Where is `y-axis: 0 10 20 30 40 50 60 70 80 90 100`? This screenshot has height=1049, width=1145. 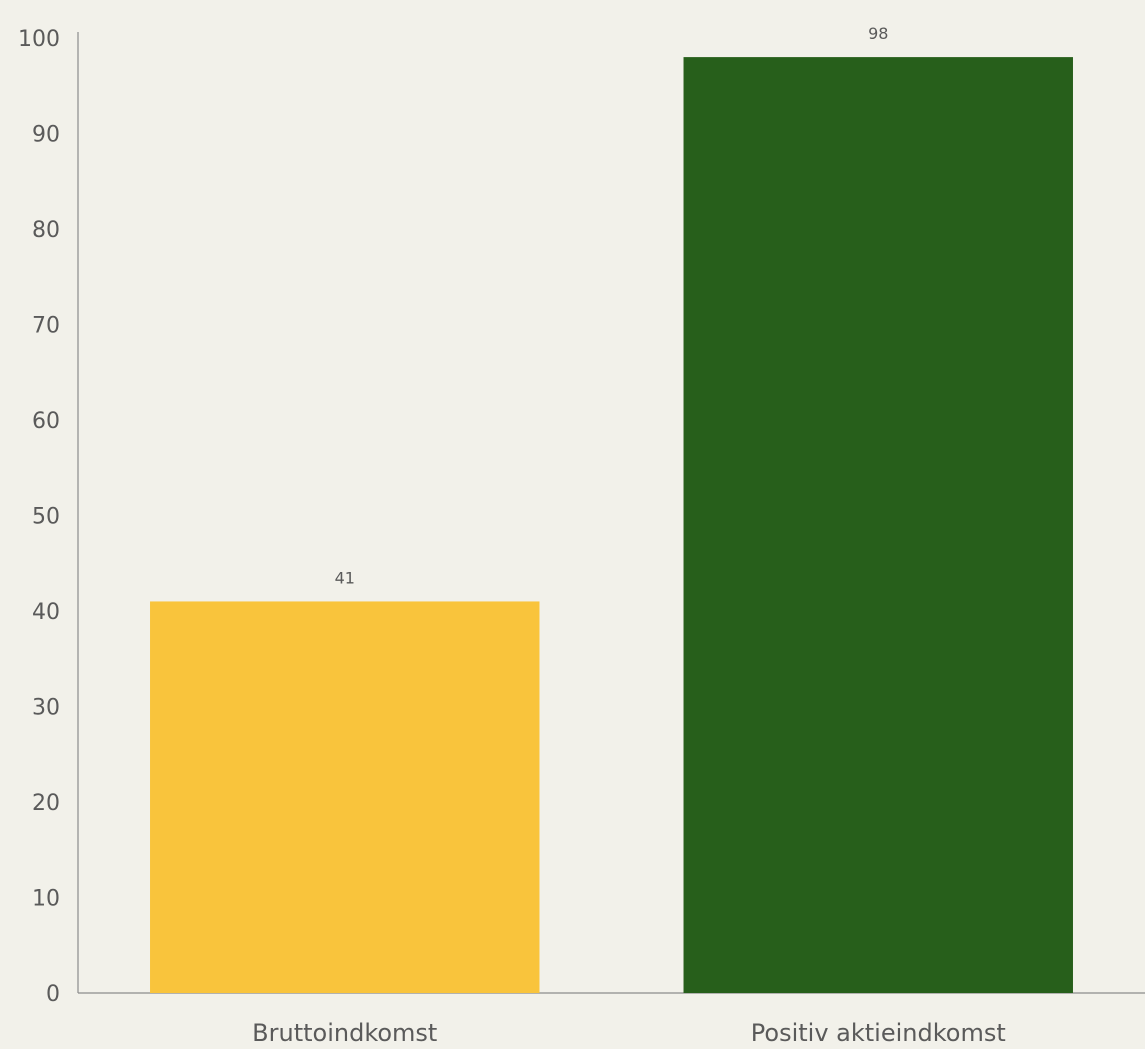
y-axis: 0 10 20 30 40 50 60 70 80 90 100 is located at coordinates (48, 517).